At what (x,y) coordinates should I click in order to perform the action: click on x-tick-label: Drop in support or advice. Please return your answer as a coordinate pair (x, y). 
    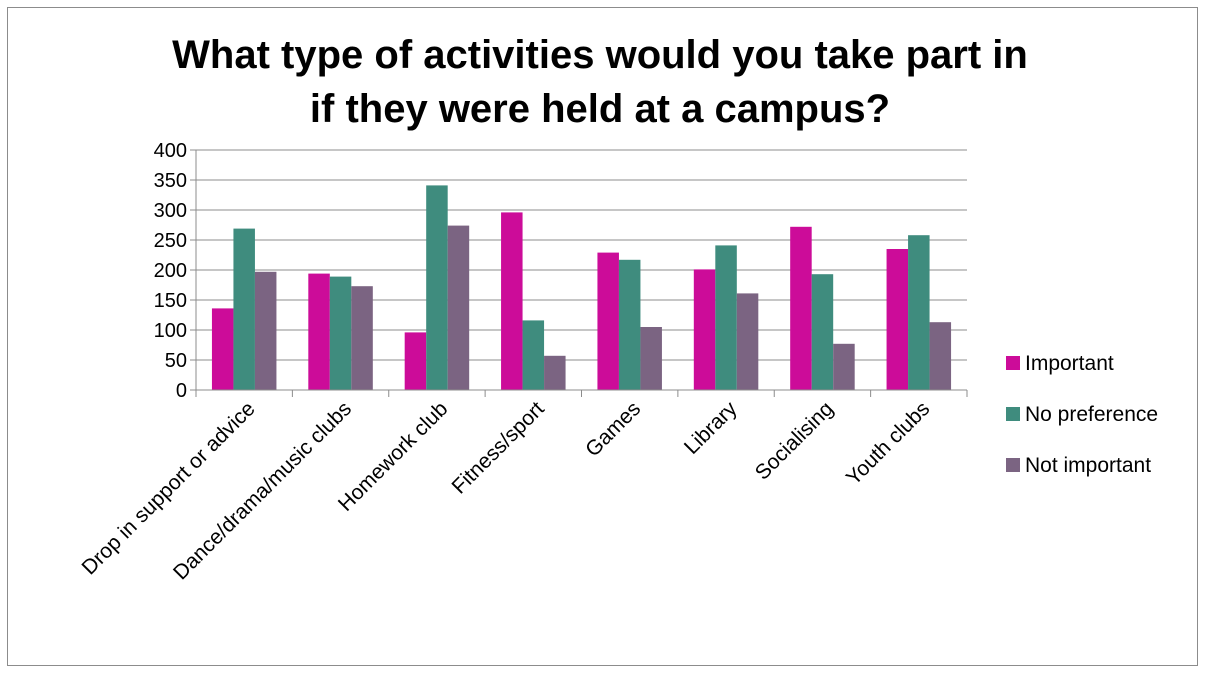
    Looking at the image, I should click on (169, 488).